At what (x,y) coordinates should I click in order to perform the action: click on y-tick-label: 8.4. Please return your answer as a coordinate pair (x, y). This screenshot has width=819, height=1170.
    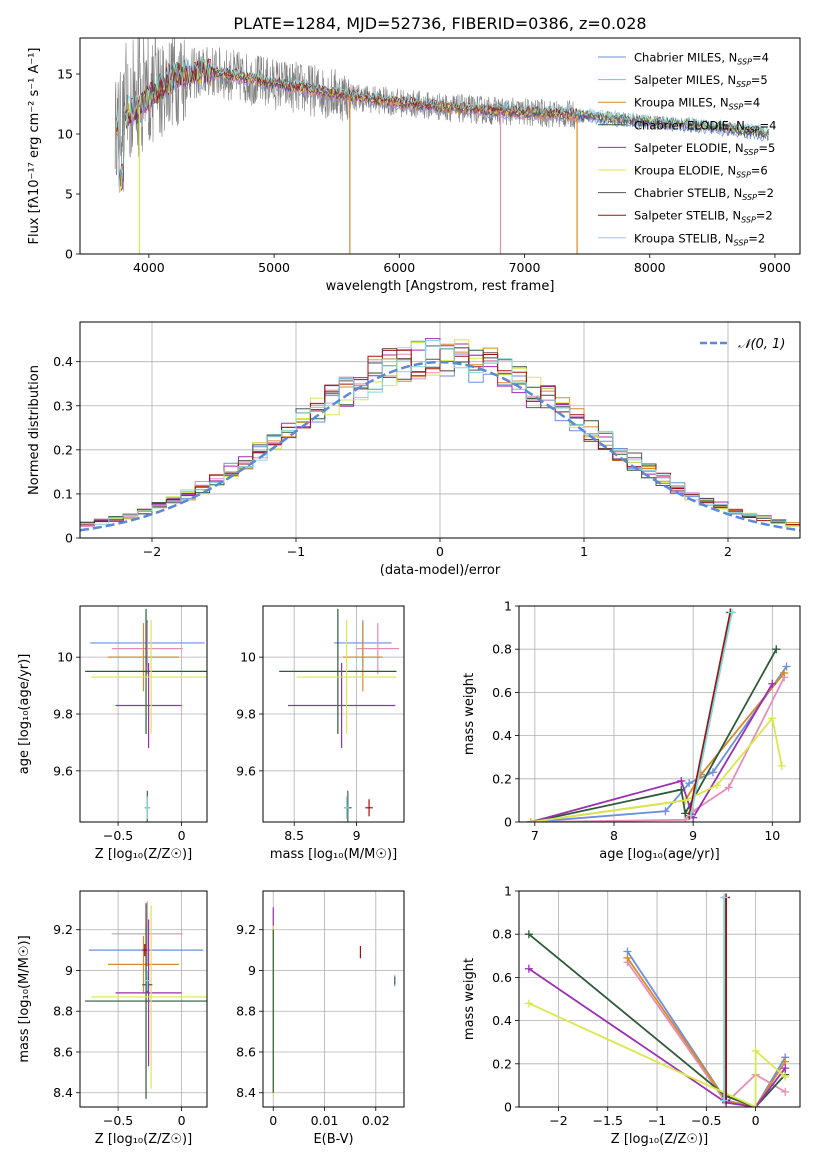
    Looking at the image, I should click on (246, 1092).